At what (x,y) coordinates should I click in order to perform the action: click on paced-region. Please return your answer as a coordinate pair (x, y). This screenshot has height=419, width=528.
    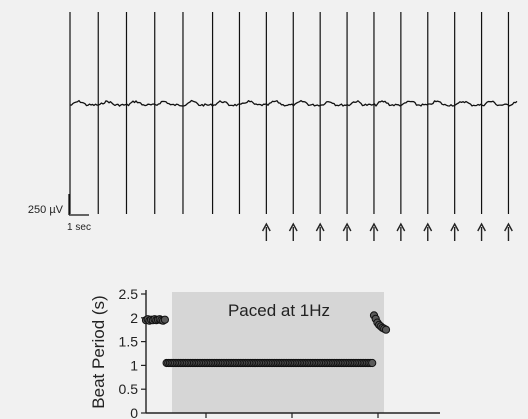
    Looking at the image, I should click on (278, 352).